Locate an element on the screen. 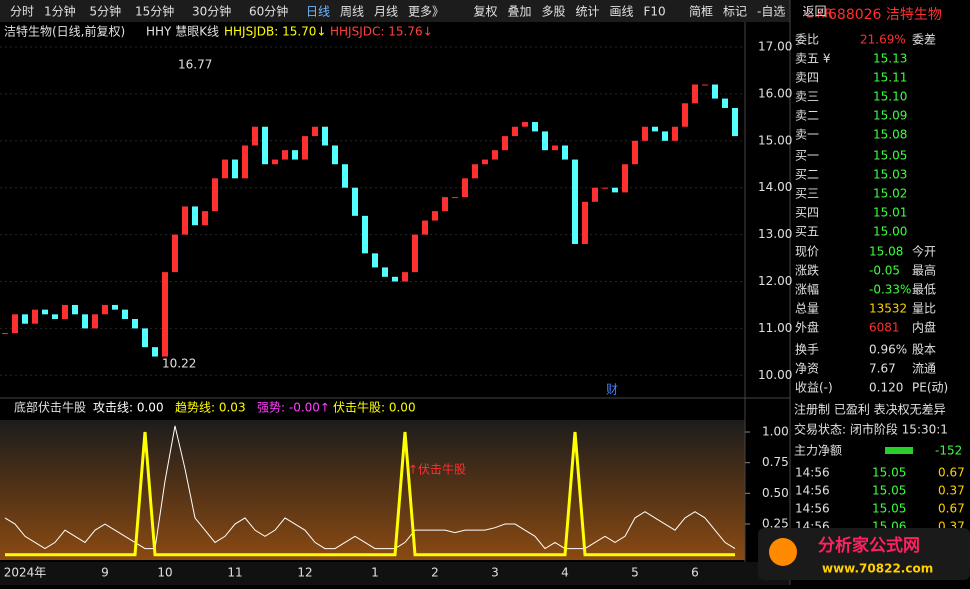 This screenshot has height=589, width=970. y-tick-label: 0.25 is located at coordinates (775, 524).